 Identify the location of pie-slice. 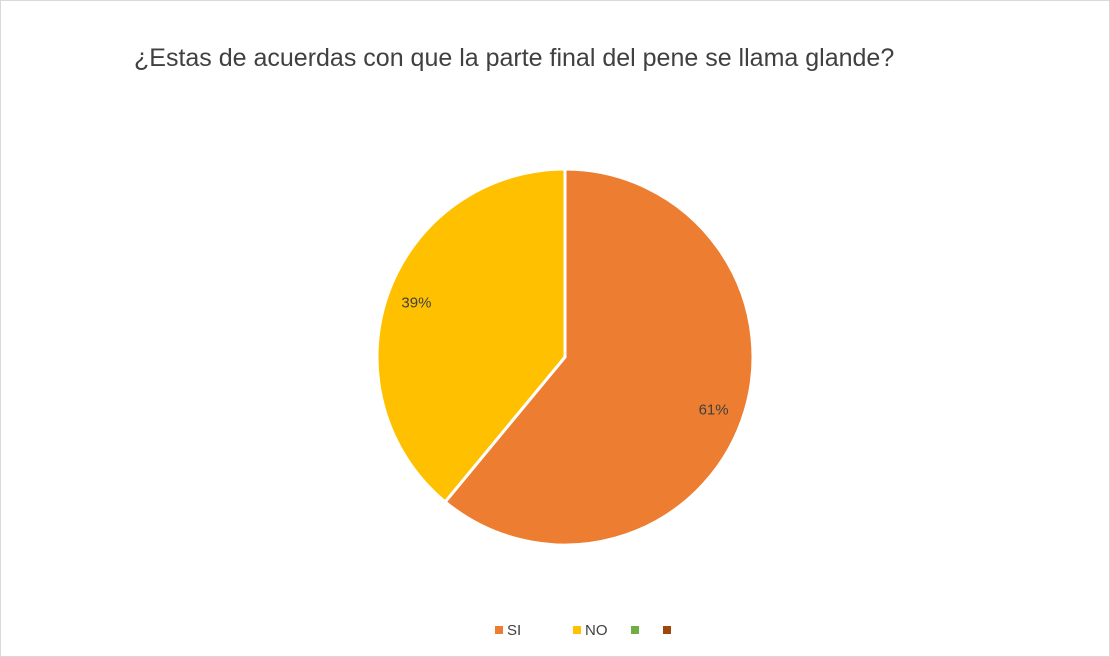
(471, 335).